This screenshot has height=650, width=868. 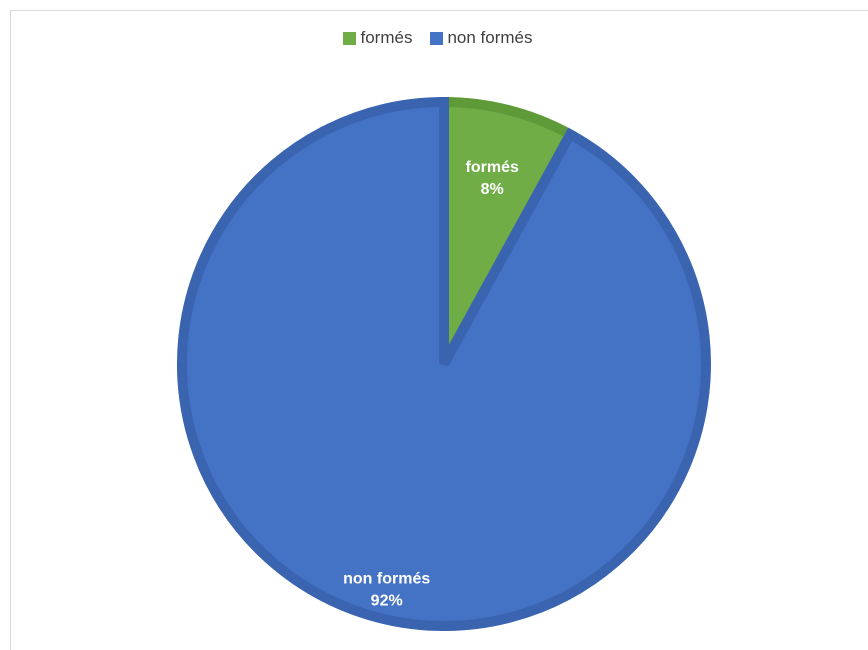 What do you see at coordinates (386, 578) in the screenshot?
I see `data-label-name-non-formes: non formés` at bounding box center [386, 578].